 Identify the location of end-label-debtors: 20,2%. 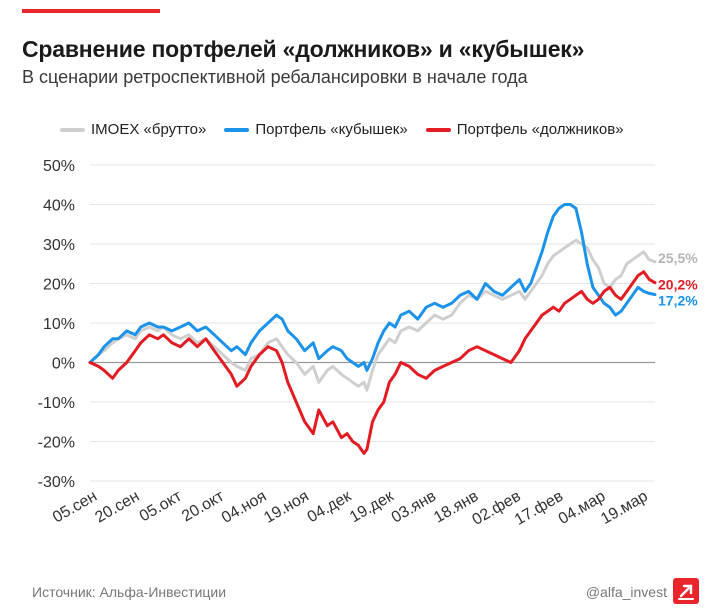
(678, 285).